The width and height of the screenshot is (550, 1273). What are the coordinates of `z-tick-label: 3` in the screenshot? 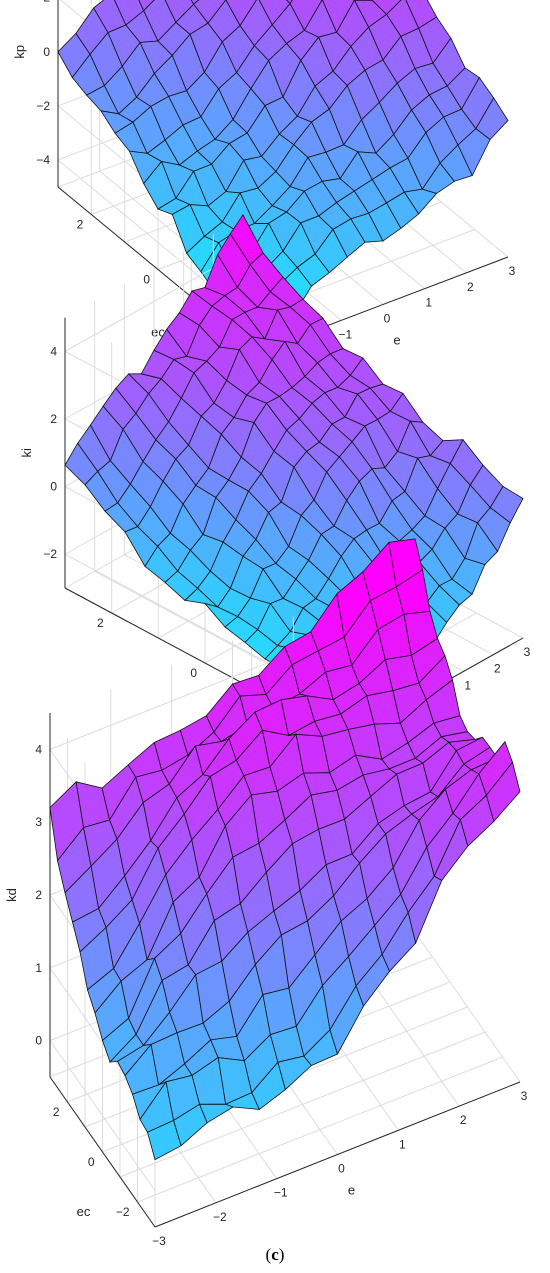 It's located at (38, 822).